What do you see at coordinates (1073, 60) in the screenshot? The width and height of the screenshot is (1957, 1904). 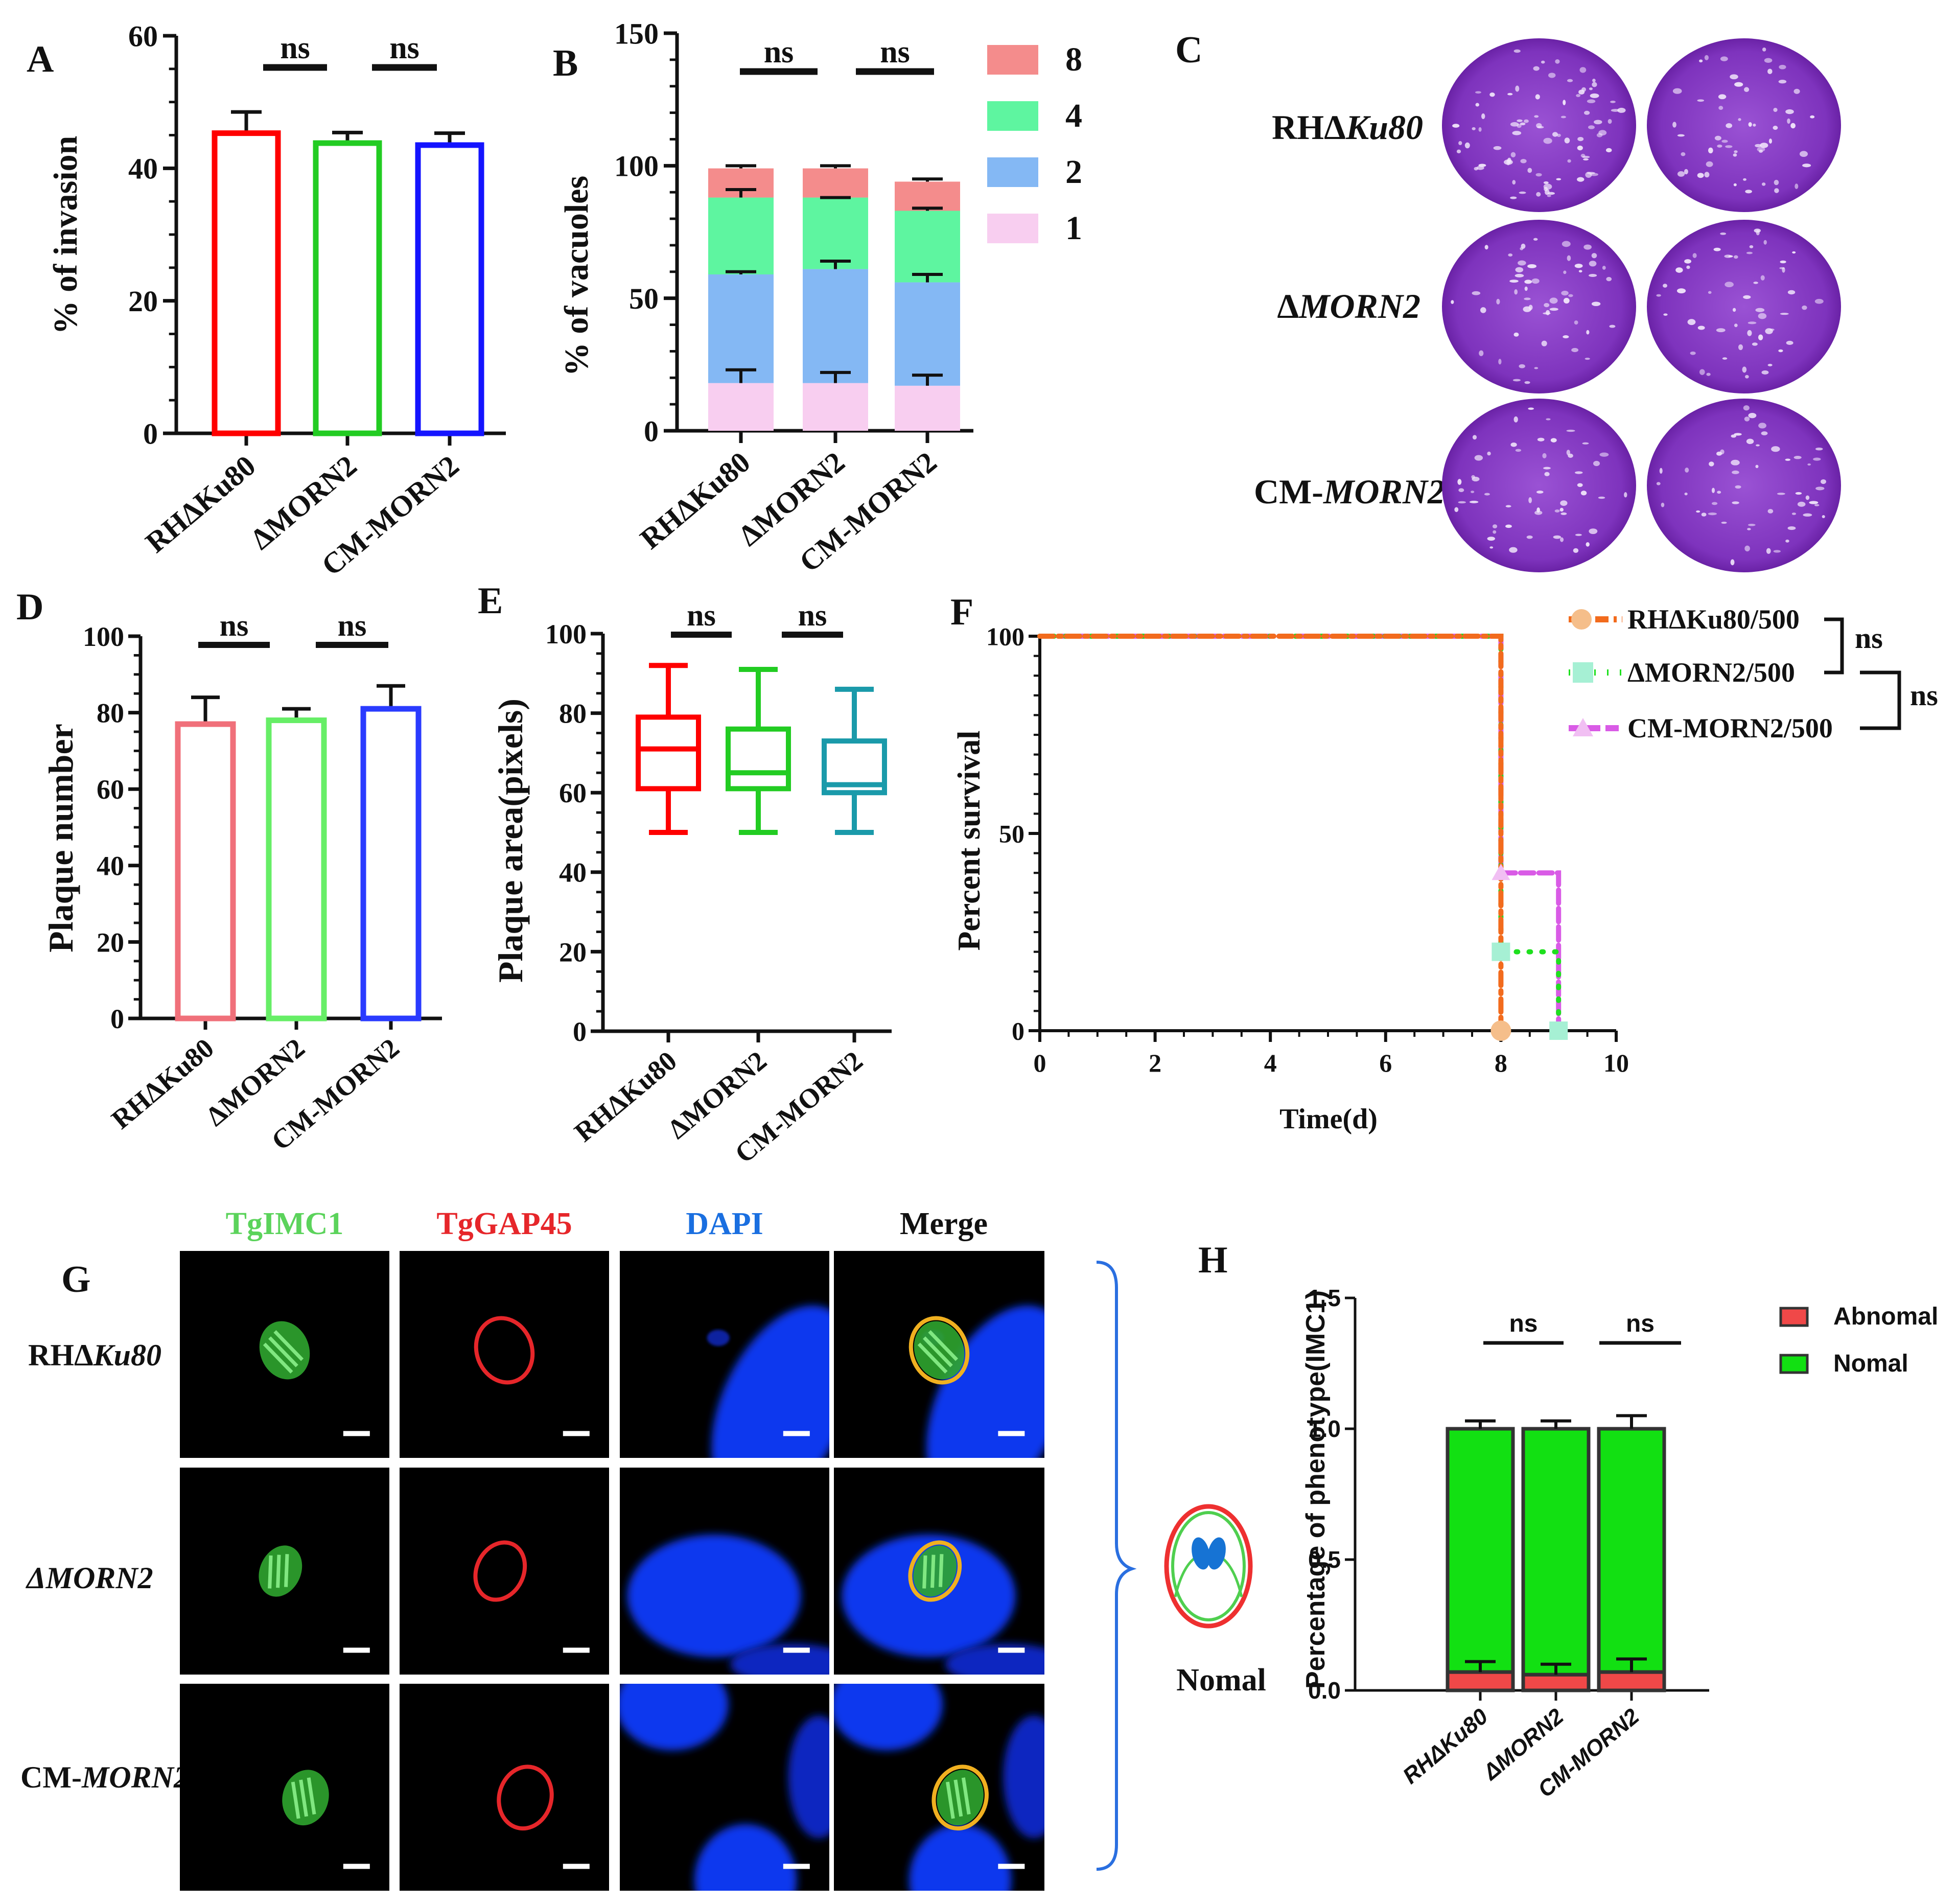 I see `b-legend-label: 8` at bounding box center [1073, 60].